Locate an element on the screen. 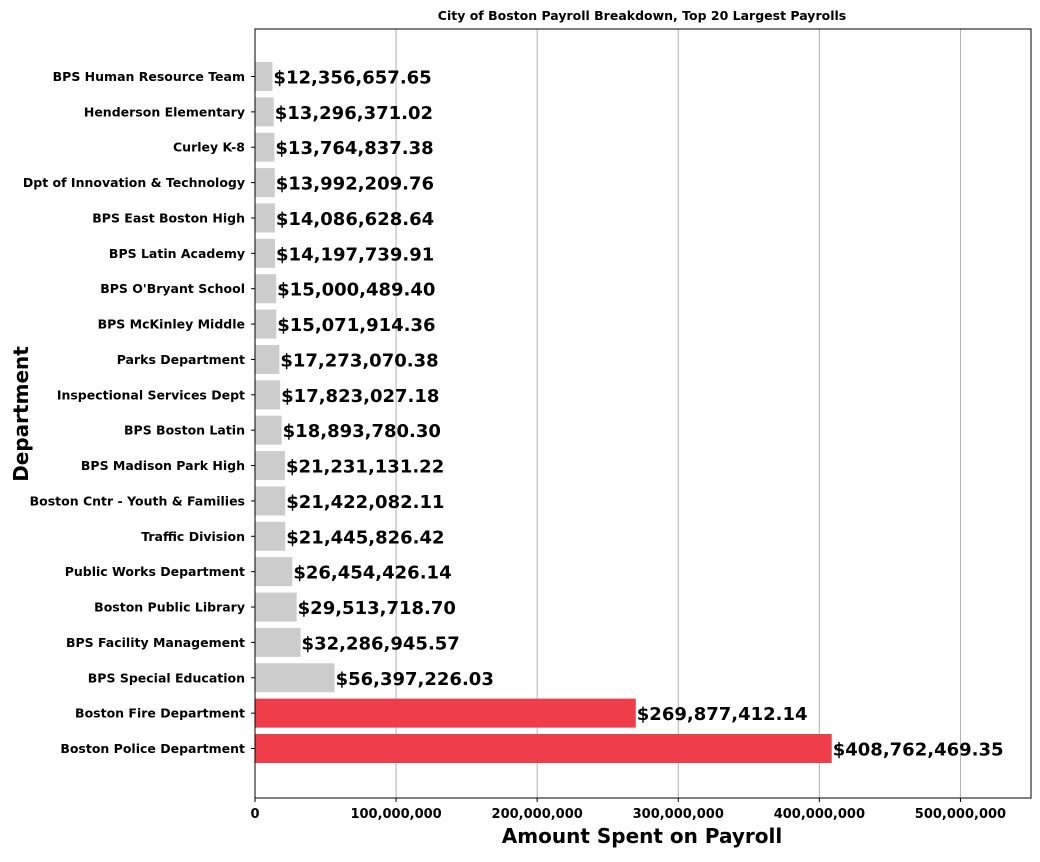  x-tick-label: 500,000,000 is located at coordinates (960, 814).